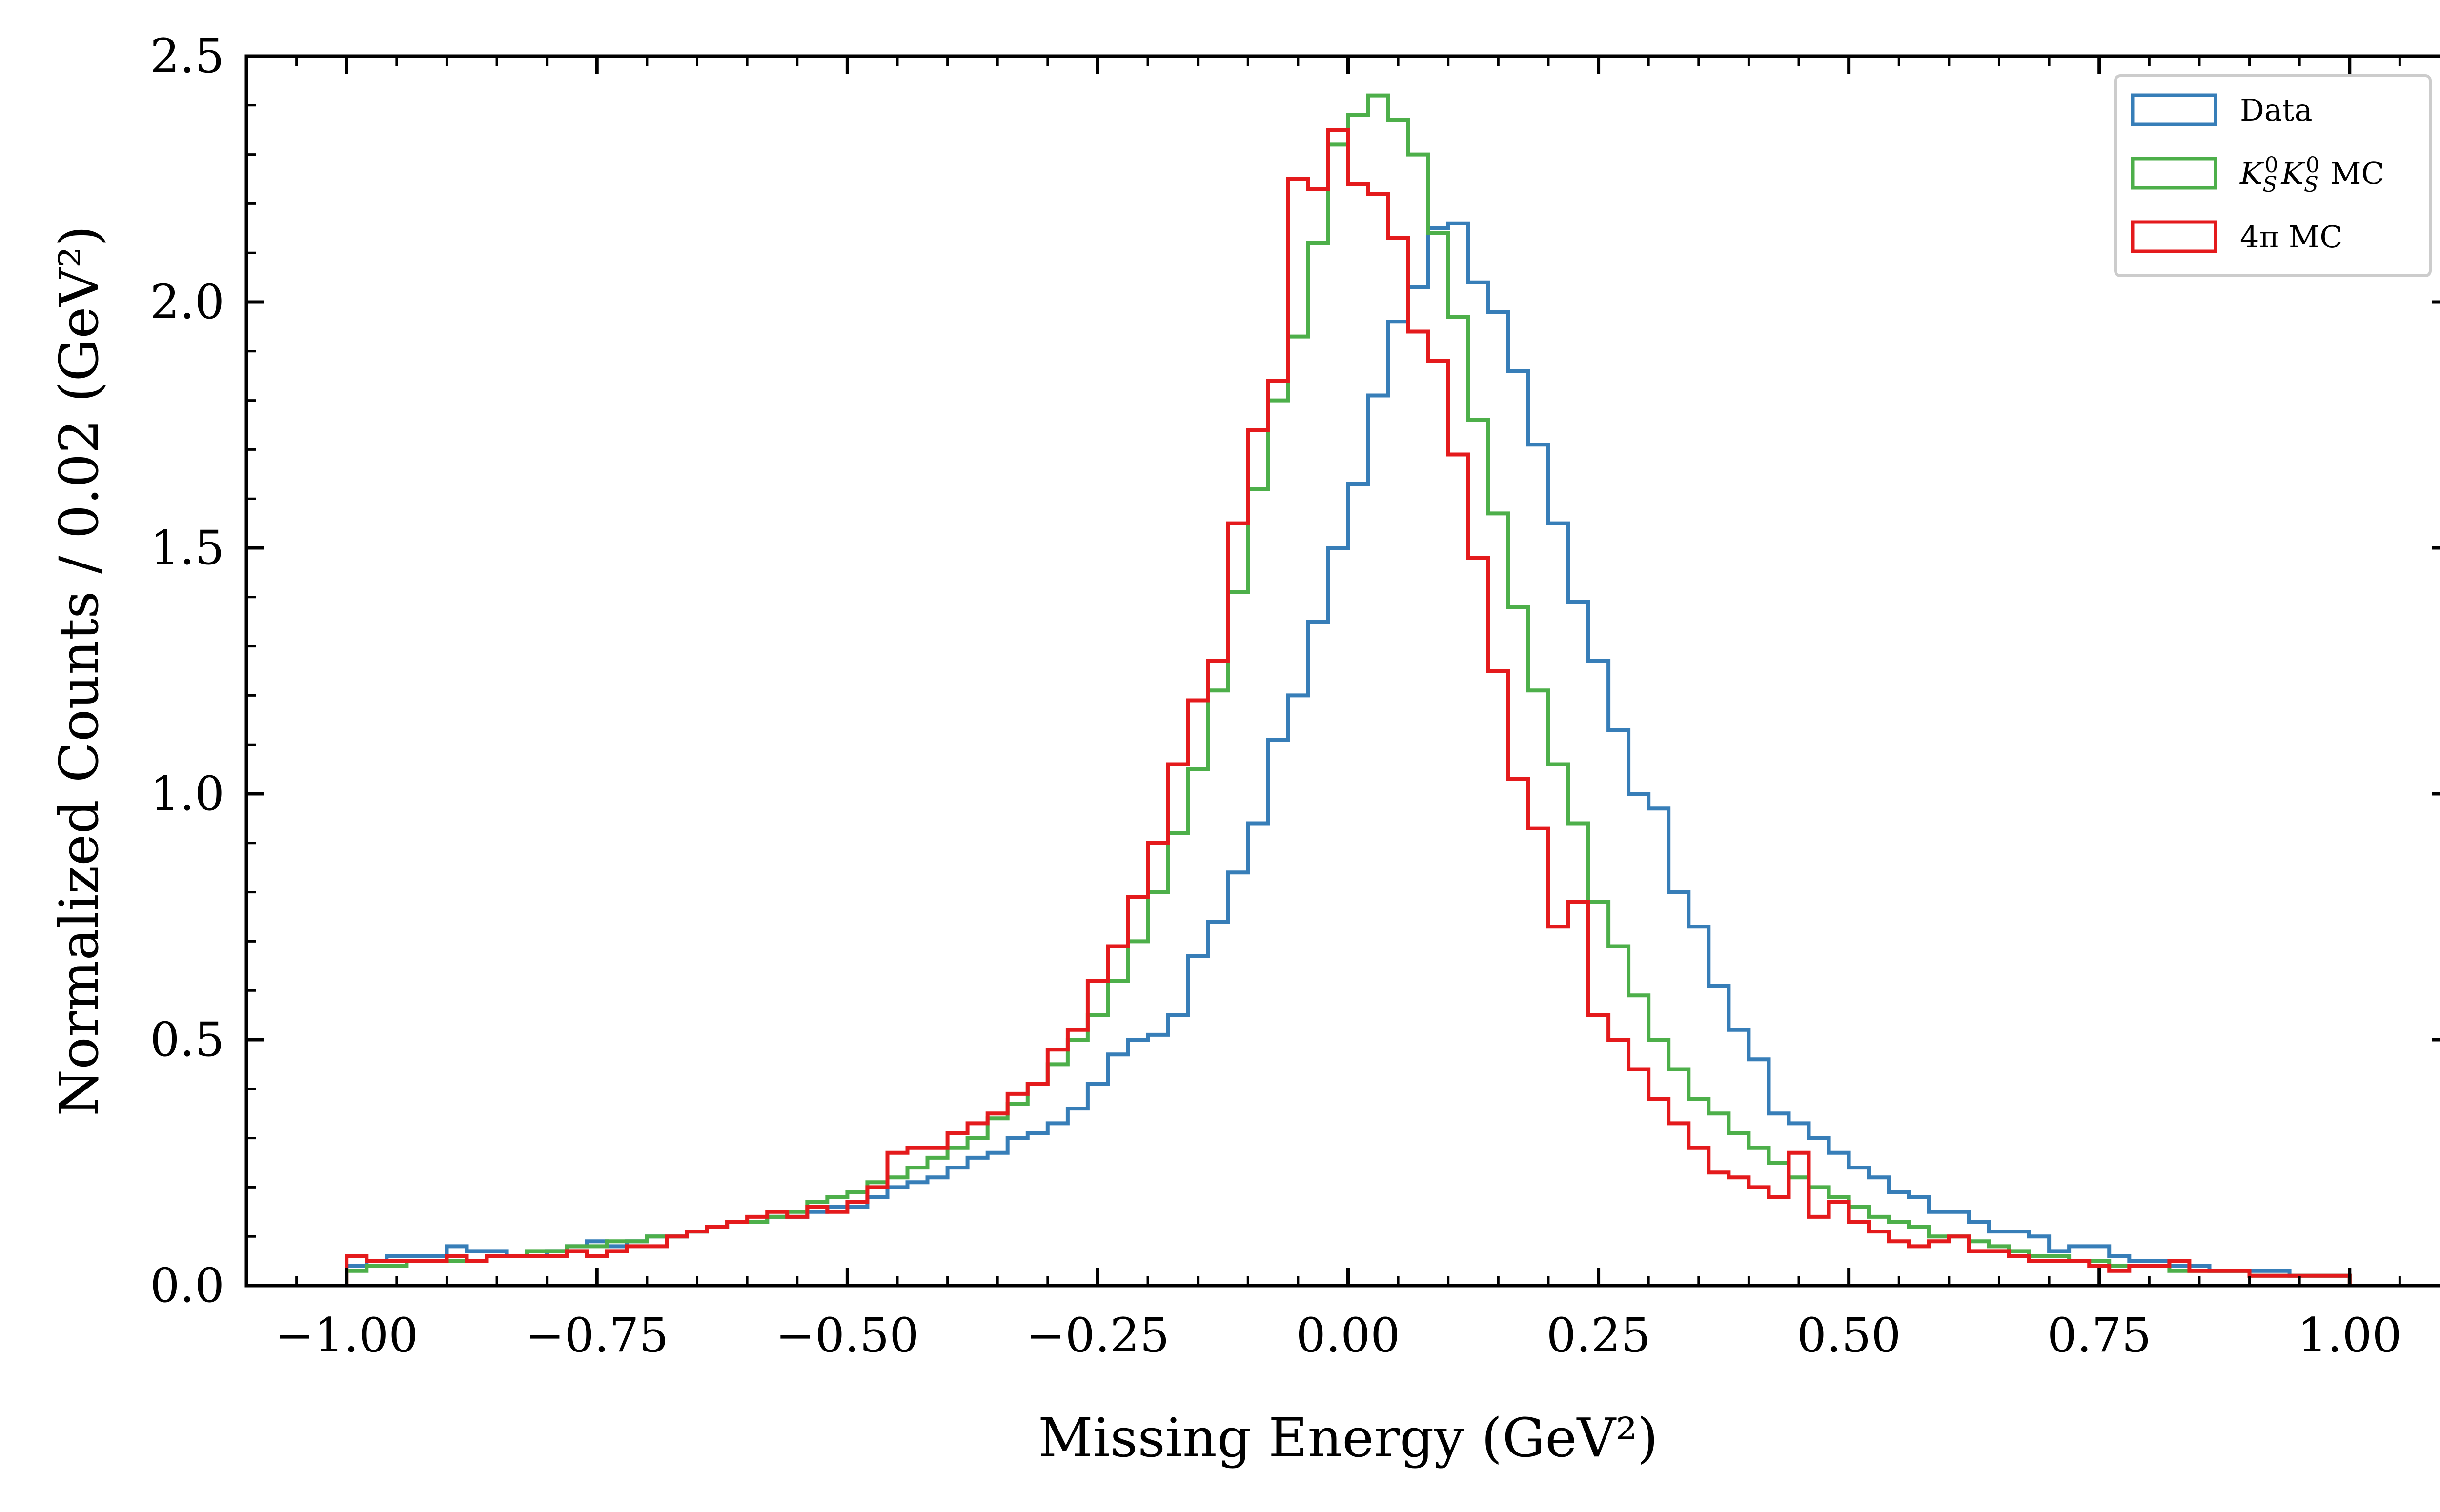  What do you see at coordinates (187, 302) in the screenshot?
I see `y-tick-label: 2.0` at bounding box center [187, 302].